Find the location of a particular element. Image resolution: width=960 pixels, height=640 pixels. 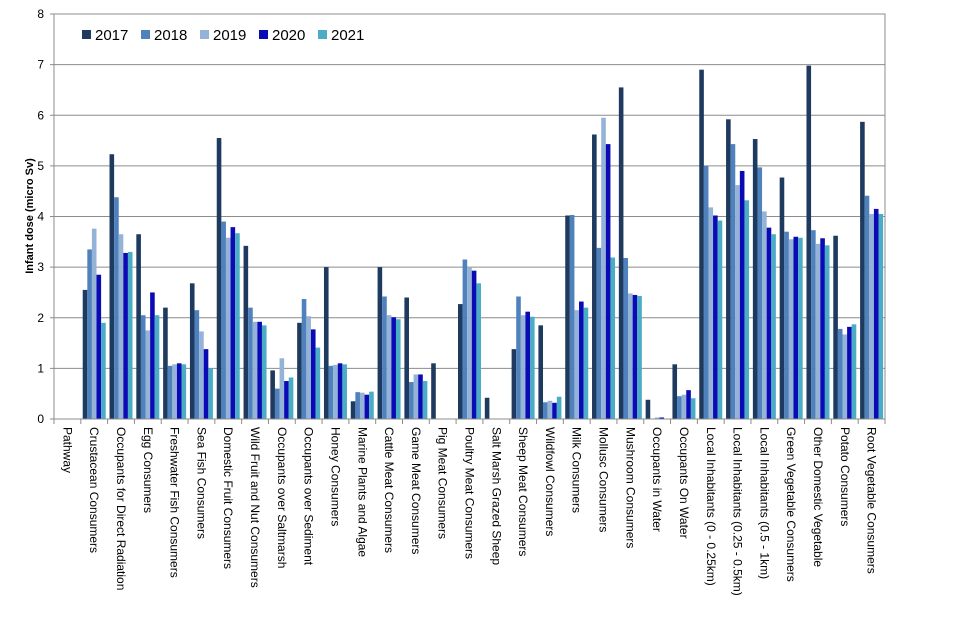

x-category-label: Sheep Meat Consumers is located at coordinates (523, 491).